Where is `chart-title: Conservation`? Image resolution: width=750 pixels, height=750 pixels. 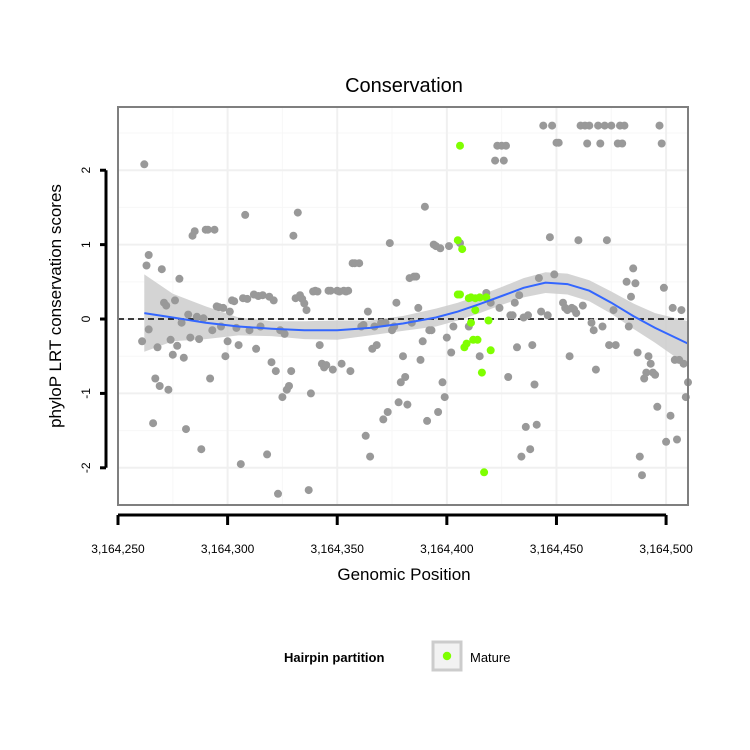
chart-title: Conservation is located at coordinates (404, 86).